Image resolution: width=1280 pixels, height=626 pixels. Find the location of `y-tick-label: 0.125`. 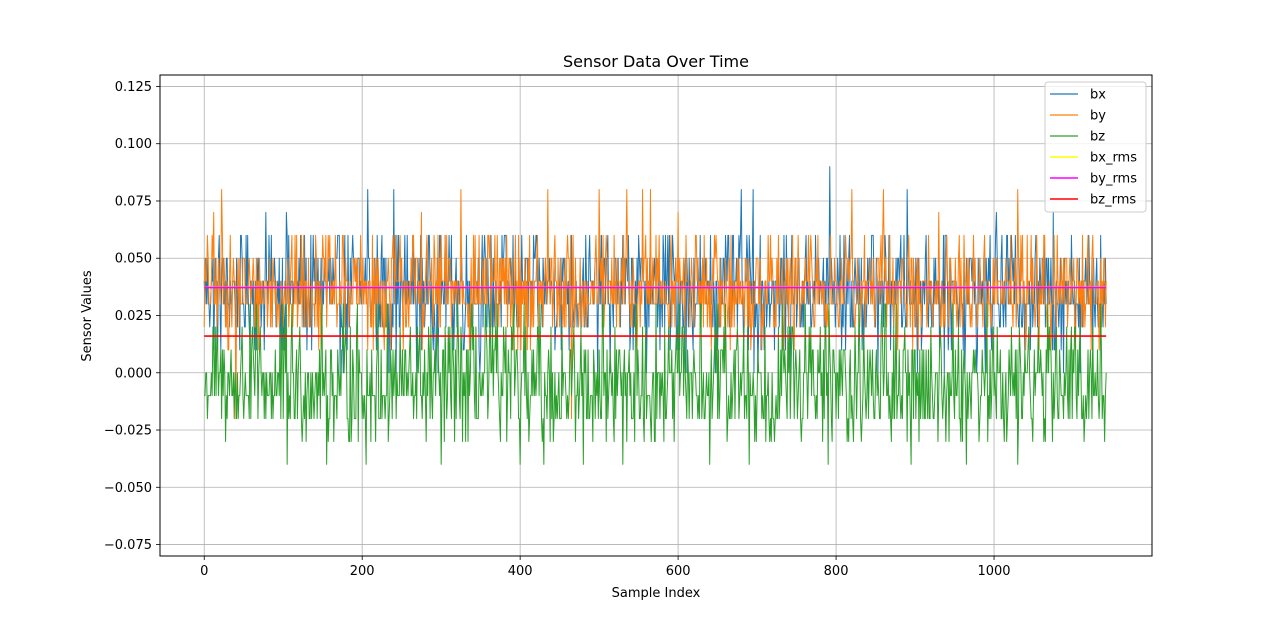

y-tick-label: 0.125 is located at coordinates (133, 87).